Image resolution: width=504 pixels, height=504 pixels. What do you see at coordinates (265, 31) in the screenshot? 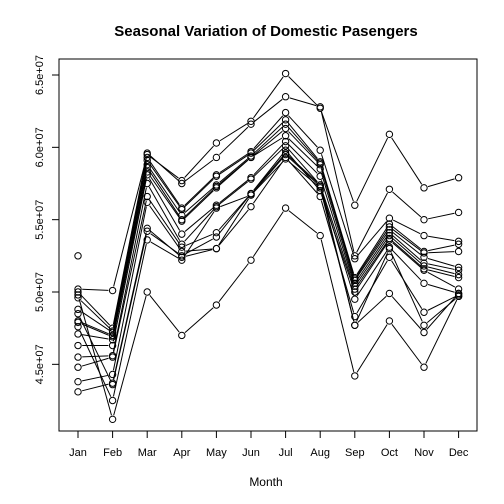
I see `chart-title: Seasonal Variation of Domestic Pasengers` at bounding box center [265, 31].